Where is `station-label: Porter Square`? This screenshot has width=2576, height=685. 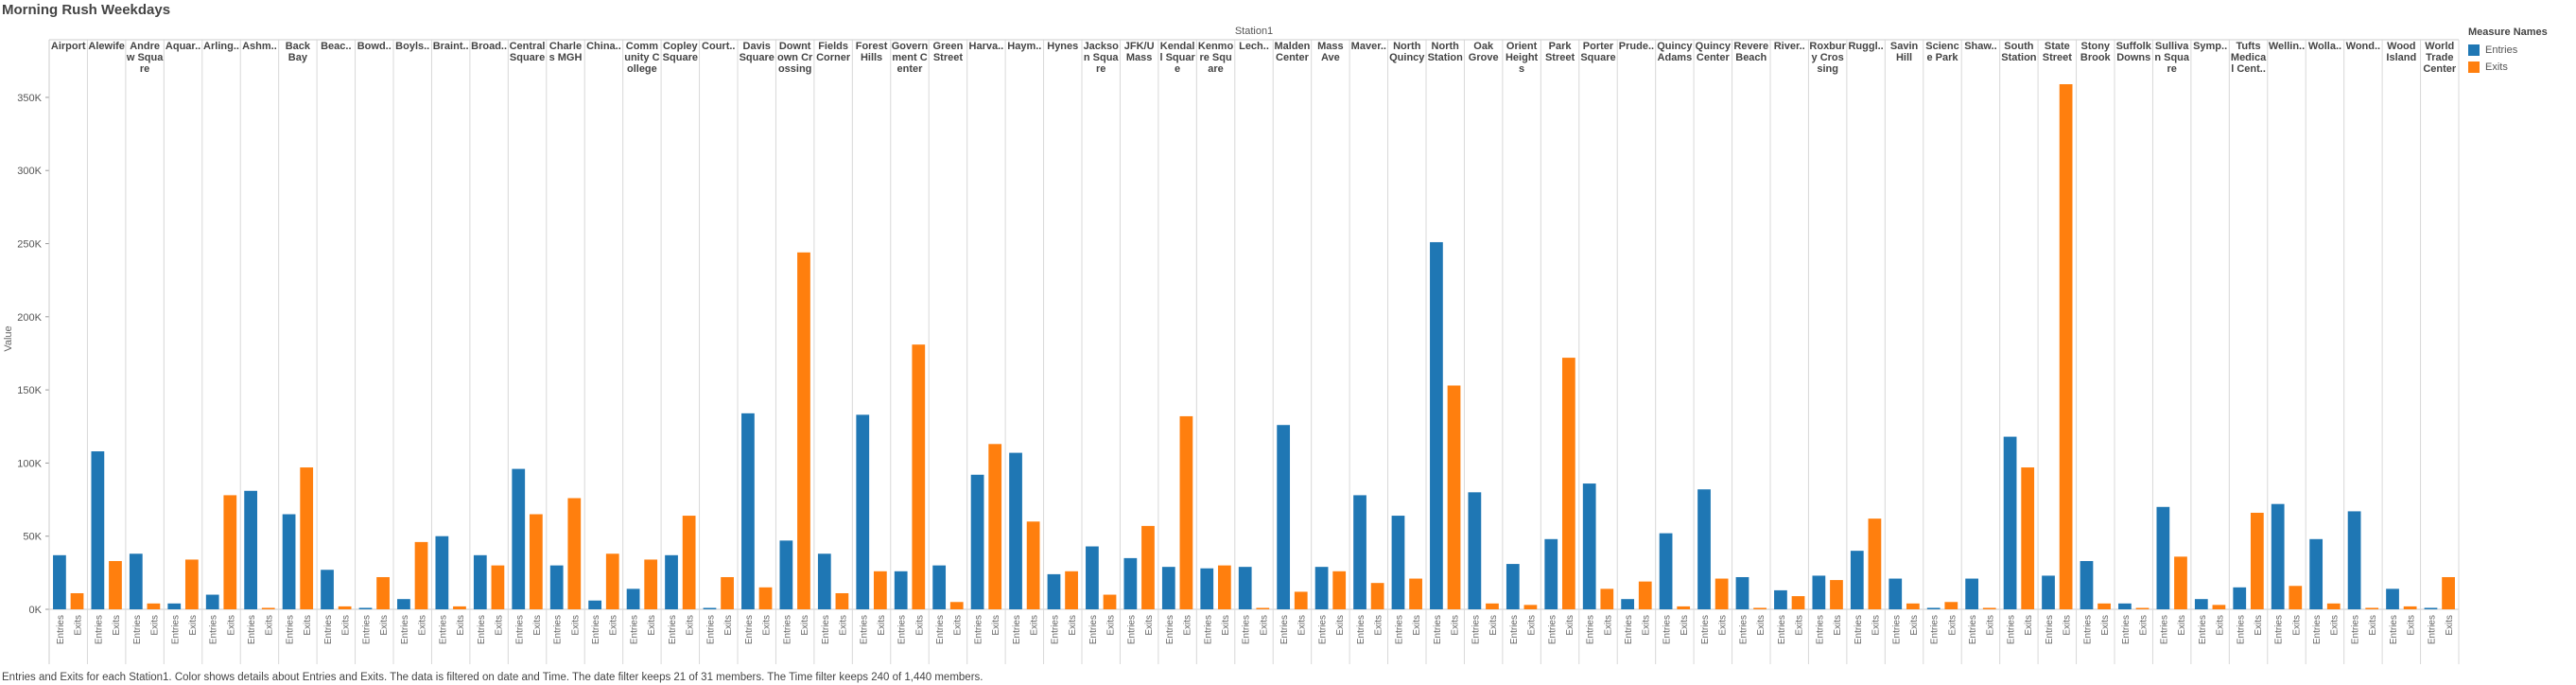 station-label: Porter Square is located at coordinates (1597, 52).